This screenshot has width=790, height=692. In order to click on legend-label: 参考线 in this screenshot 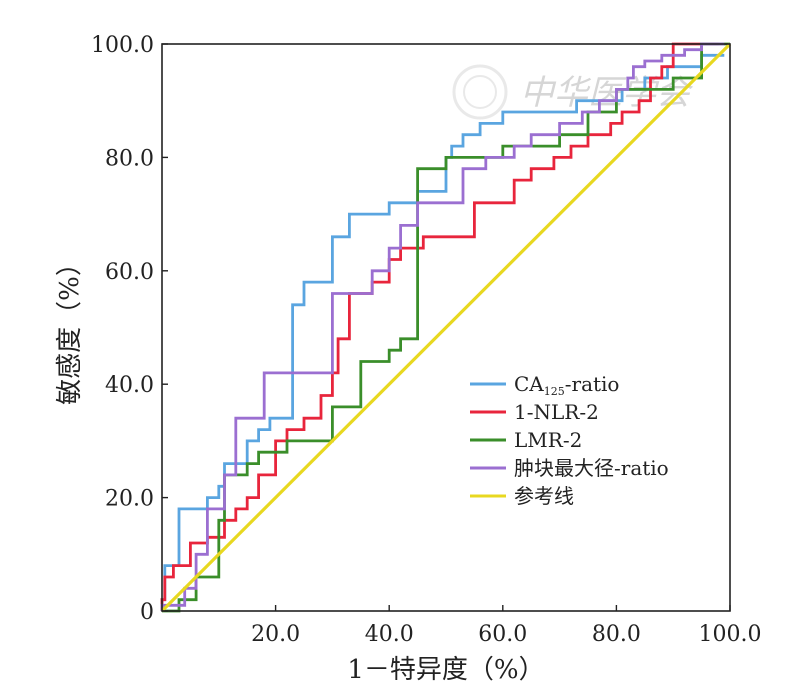, I will do `click(544, 496)`.